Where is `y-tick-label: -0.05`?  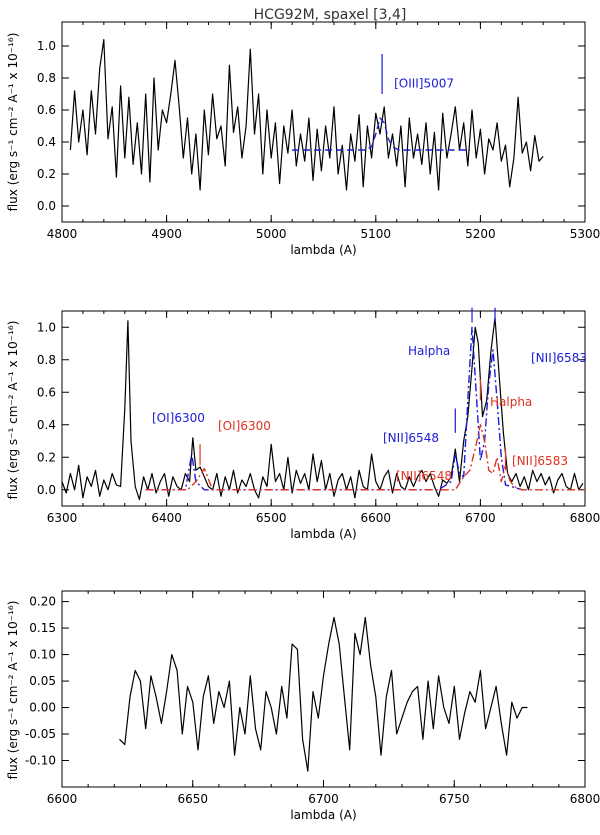
y-tick-label: -0.05 is located at coordinates (40, 734).